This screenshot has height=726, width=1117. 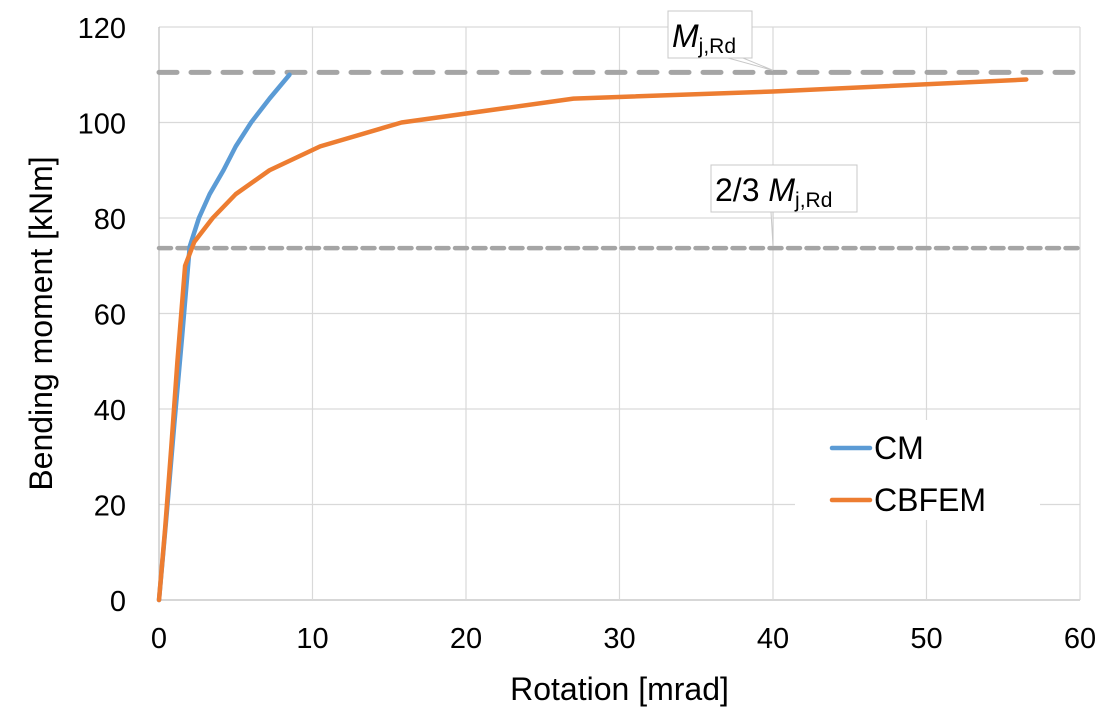 I want to click on annotation-callout: Mj,Rd, so click(x=720, y=40).